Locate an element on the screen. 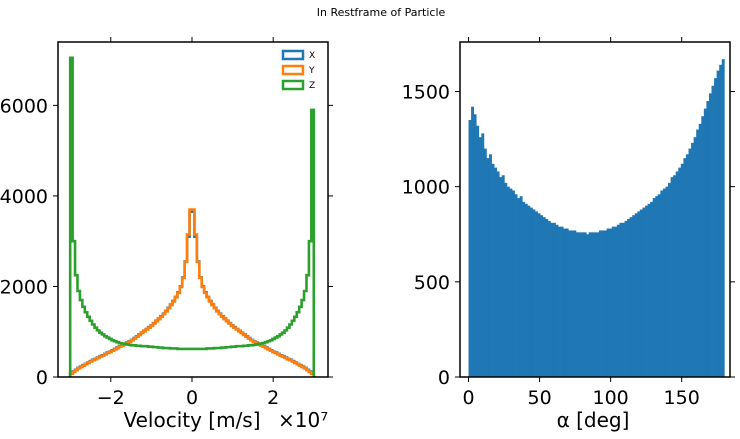 This screenshot has height=439, width=740. velocity-xtick-label: 2 is located at coordinates (273, 398).